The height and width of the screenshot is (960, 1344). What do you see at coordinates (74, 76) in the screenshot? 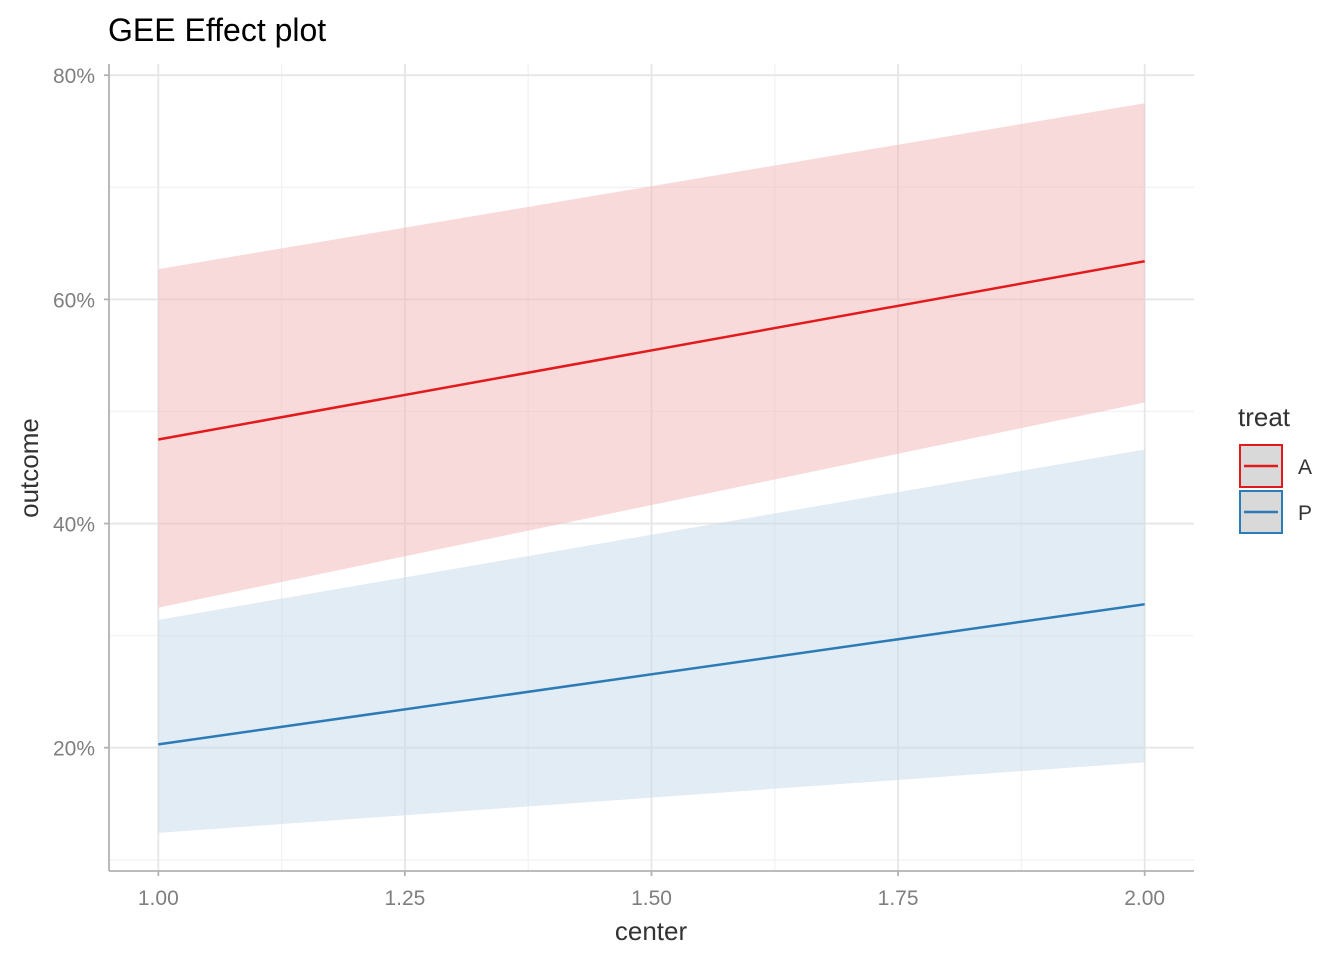
I see `y-tick-label: 80%` at bounding box center [74, 76].